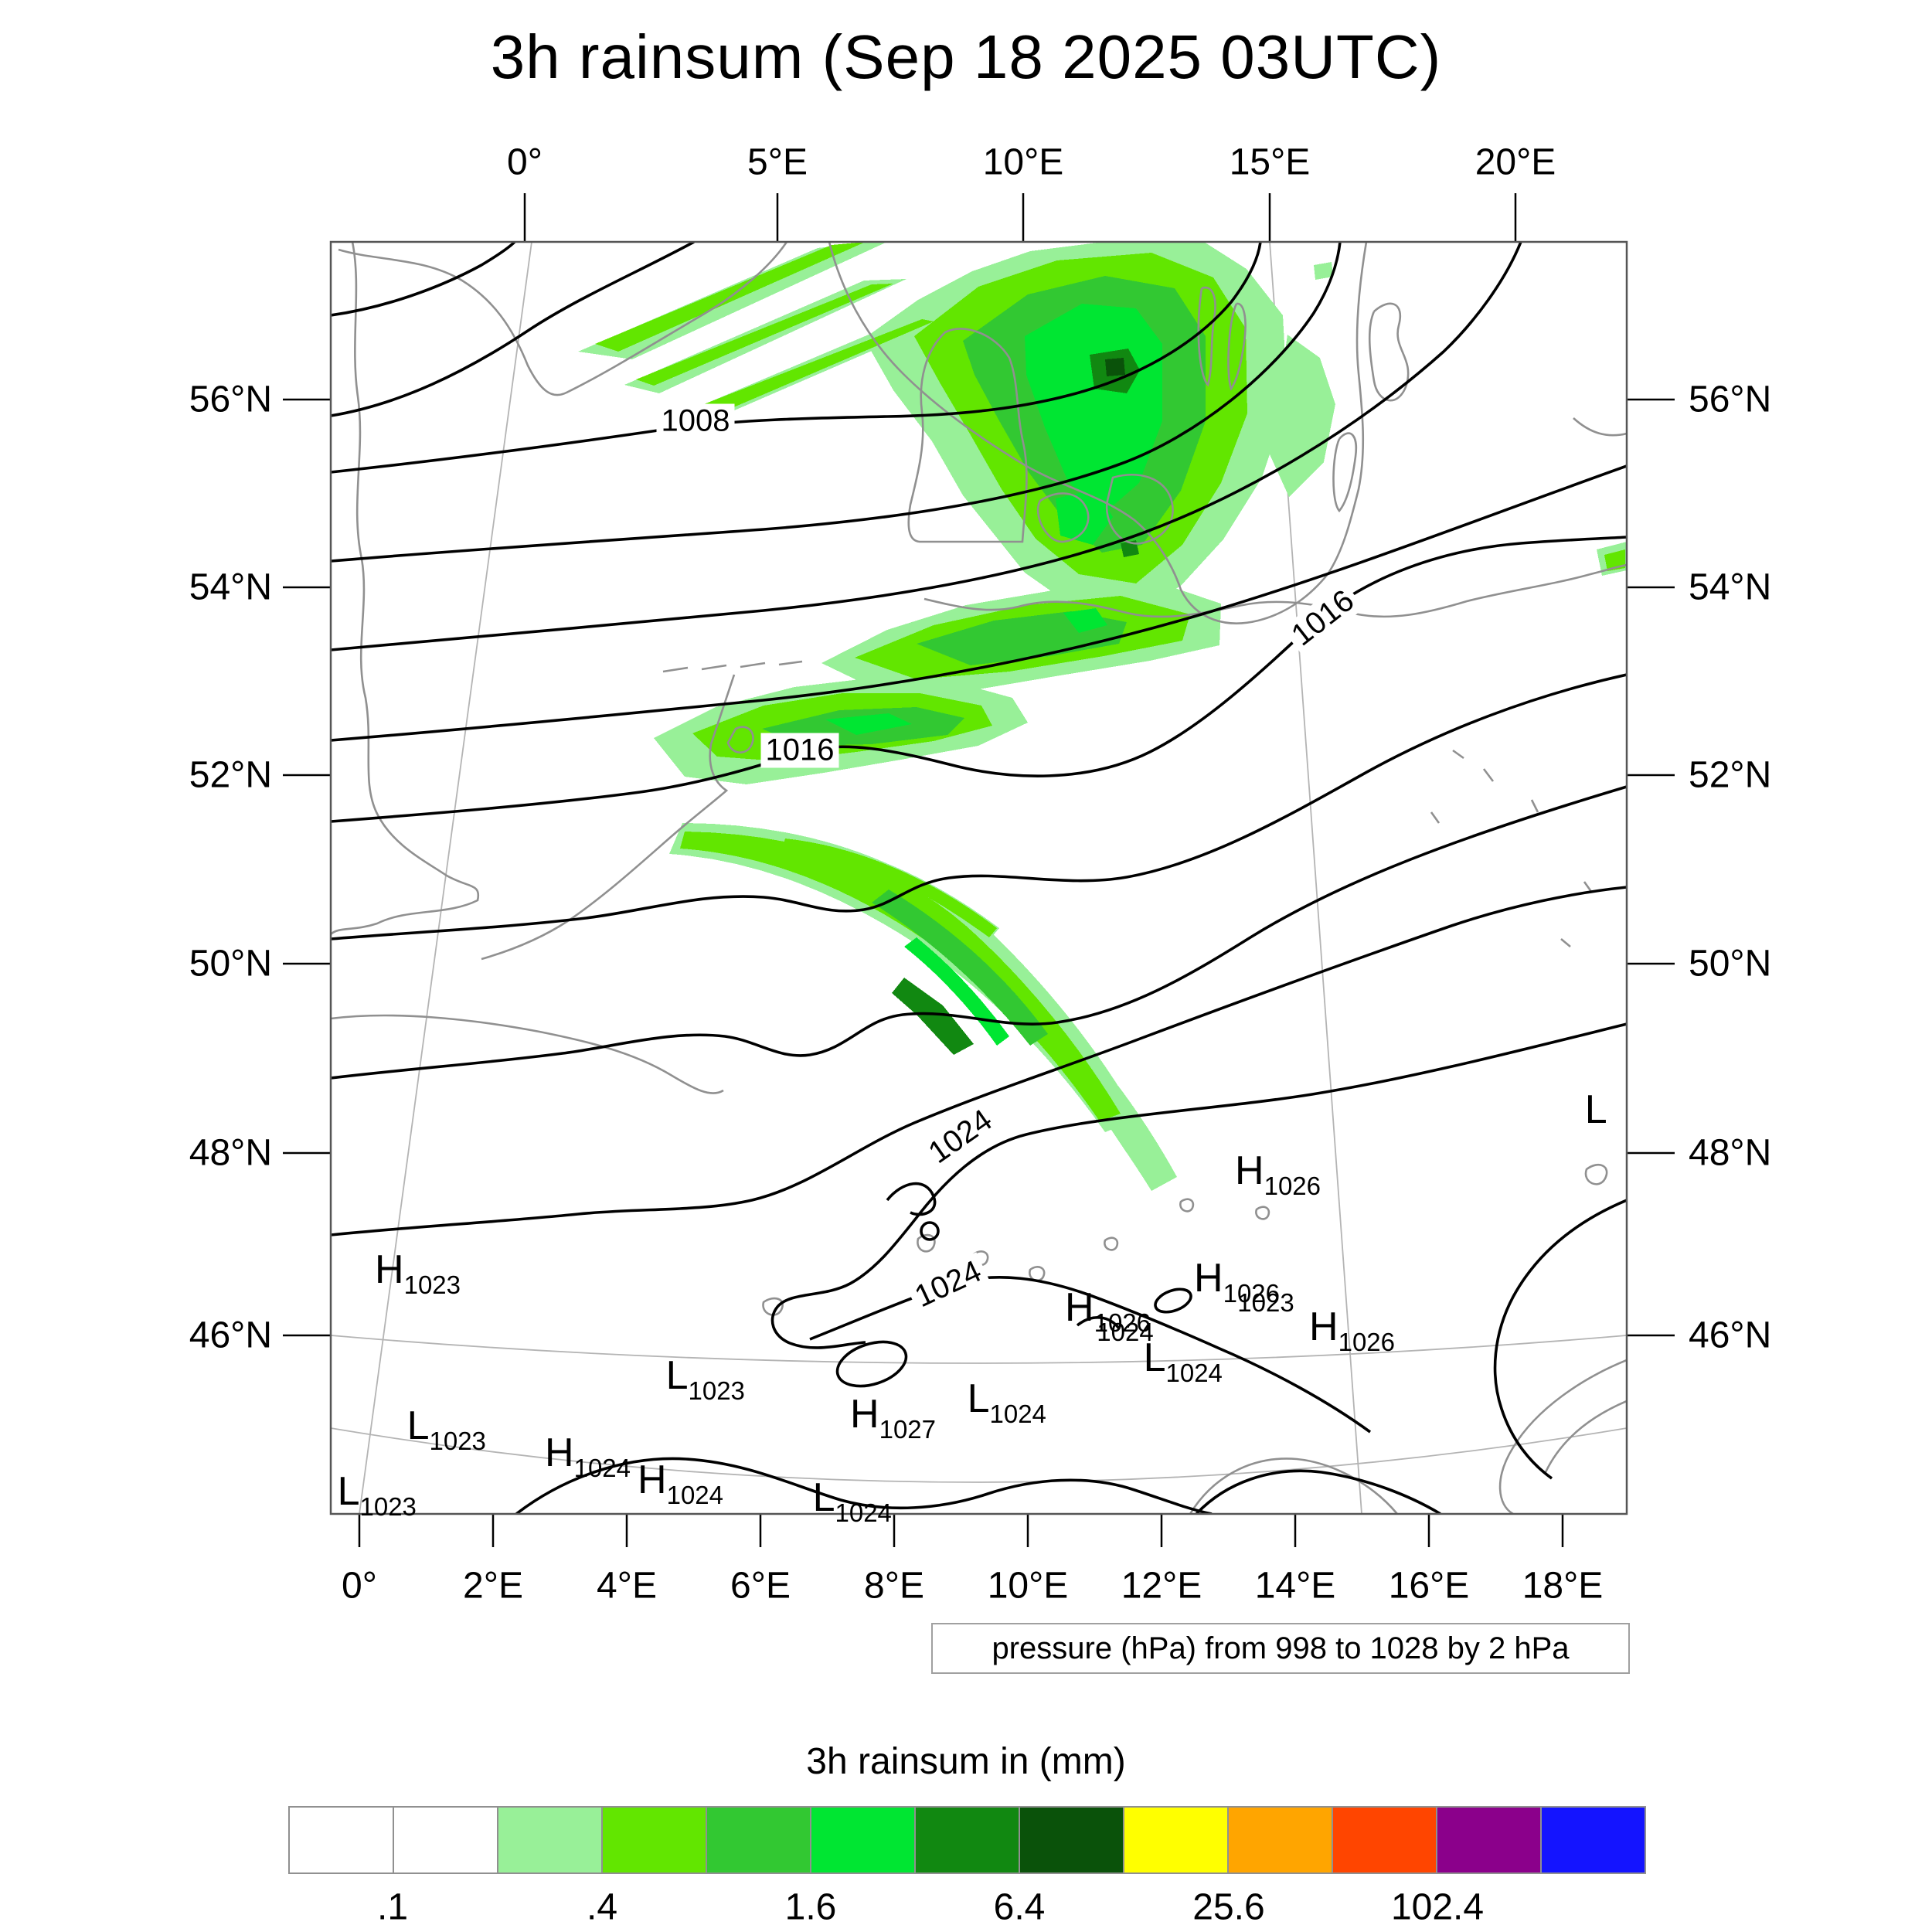 The width and height of the screenshot is (1932, 1932). What do you see at coordinates (1023, 162) in the screenshot?
I see `top-axis-label-10e: 10°E` at bounding box center [1023, 162].